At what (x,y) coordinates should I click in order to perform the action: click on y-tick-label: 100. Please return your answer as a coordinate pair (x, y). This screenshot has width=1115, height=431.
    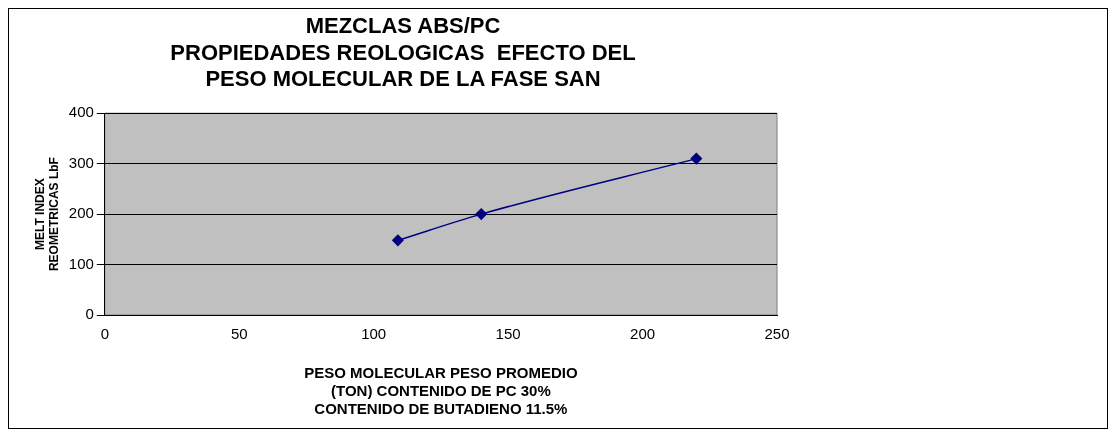
    Looking at the image, I should click on (81, 263).